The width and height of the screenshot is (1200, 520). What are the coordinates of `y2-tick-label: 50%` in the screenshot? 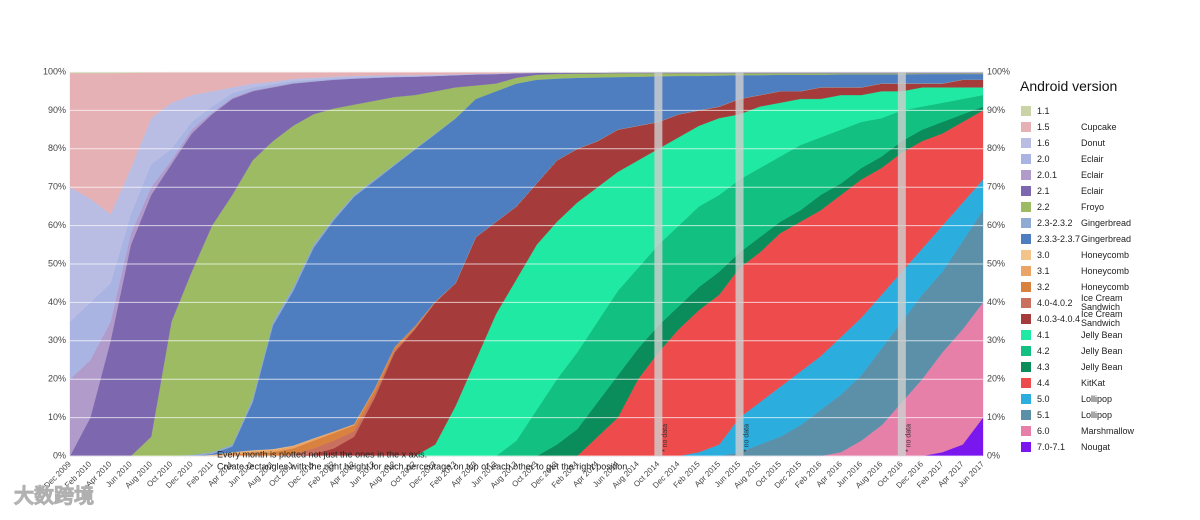 It's located at (996, 263).